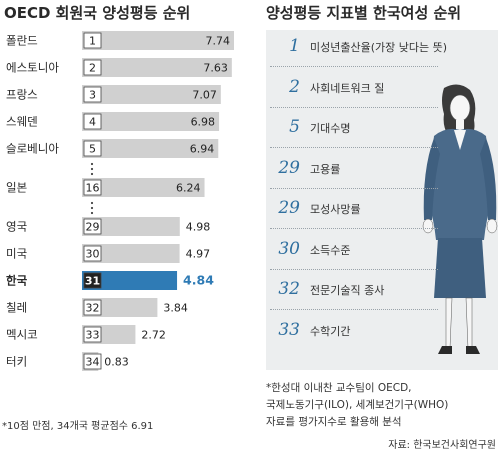 Image resolution: width=500 pixels, height=452 pixels. I want to click on rank-label: 32, so click(93, 308).